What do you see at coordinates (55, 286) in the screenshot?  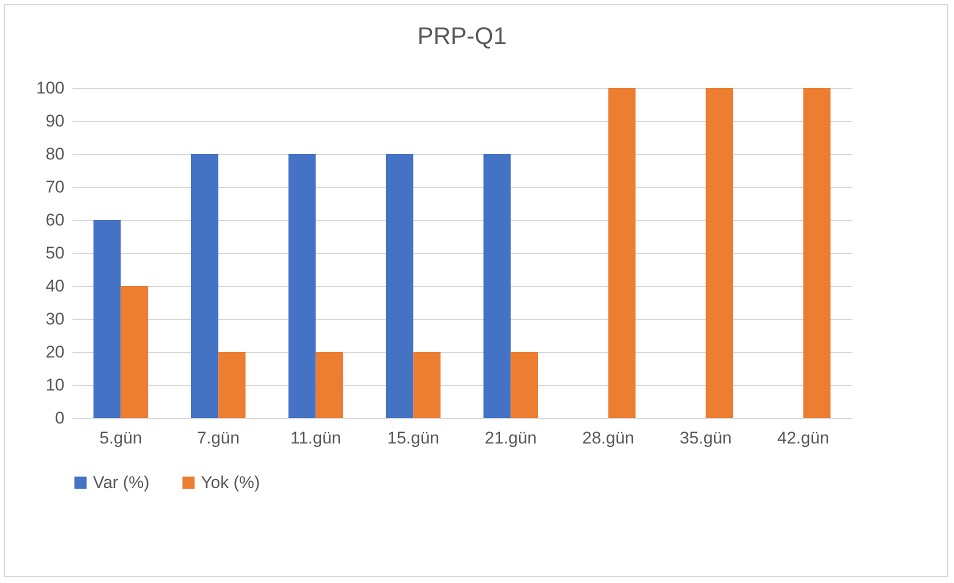 I see `y-tick-label: 40` at bounding box center [55, 286].